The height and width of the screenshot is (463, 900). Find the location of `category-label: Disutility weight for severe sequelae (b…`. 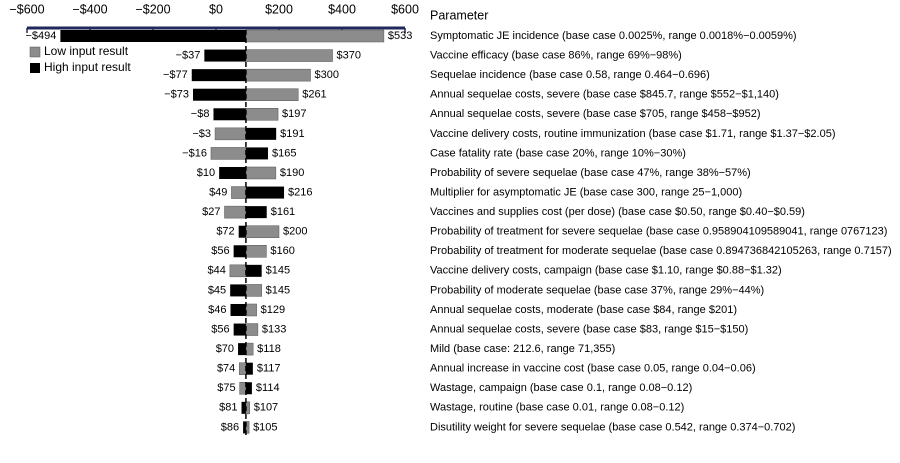

category-label: Disutility weight for severe sequelae (b… is located at coordinates (612, 427).